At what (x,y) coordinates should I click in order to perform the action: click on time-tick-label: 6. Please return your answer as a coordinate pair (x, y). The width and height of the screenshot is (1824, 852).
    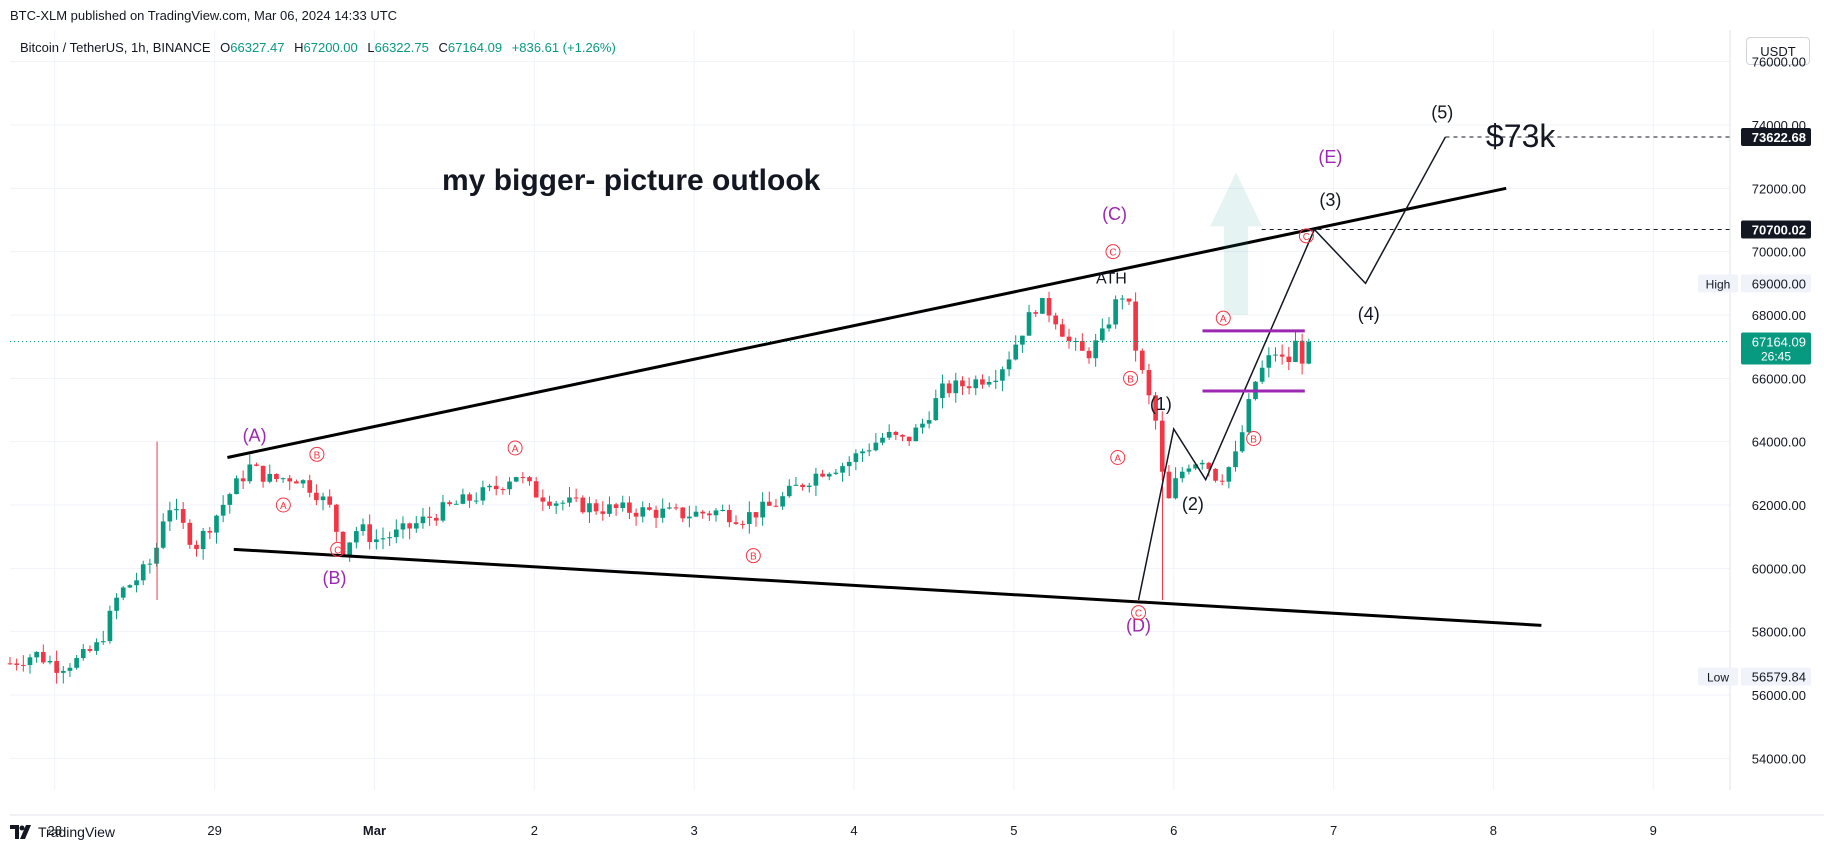
    Looking at the image, I should click on (1173, 830).